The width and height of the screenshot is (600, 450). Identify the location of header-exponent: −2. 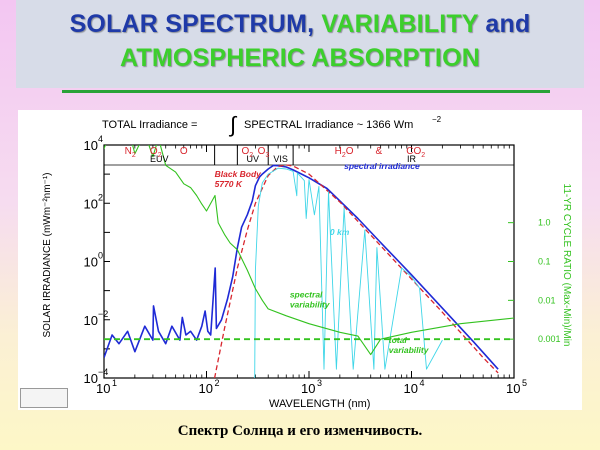
(437, 119).